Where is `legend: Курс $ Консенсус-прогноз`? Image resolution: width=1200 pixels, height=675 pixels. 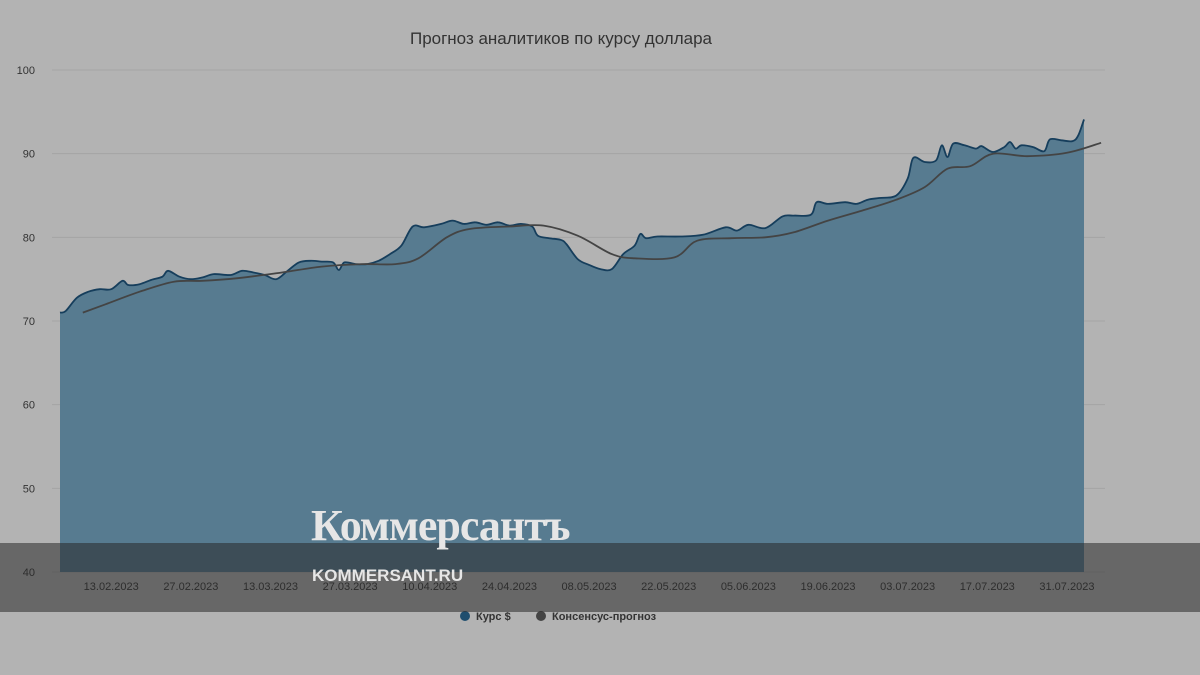
legend: Курс $ Консенсус-прогноз is located at coordinates (558, 617).